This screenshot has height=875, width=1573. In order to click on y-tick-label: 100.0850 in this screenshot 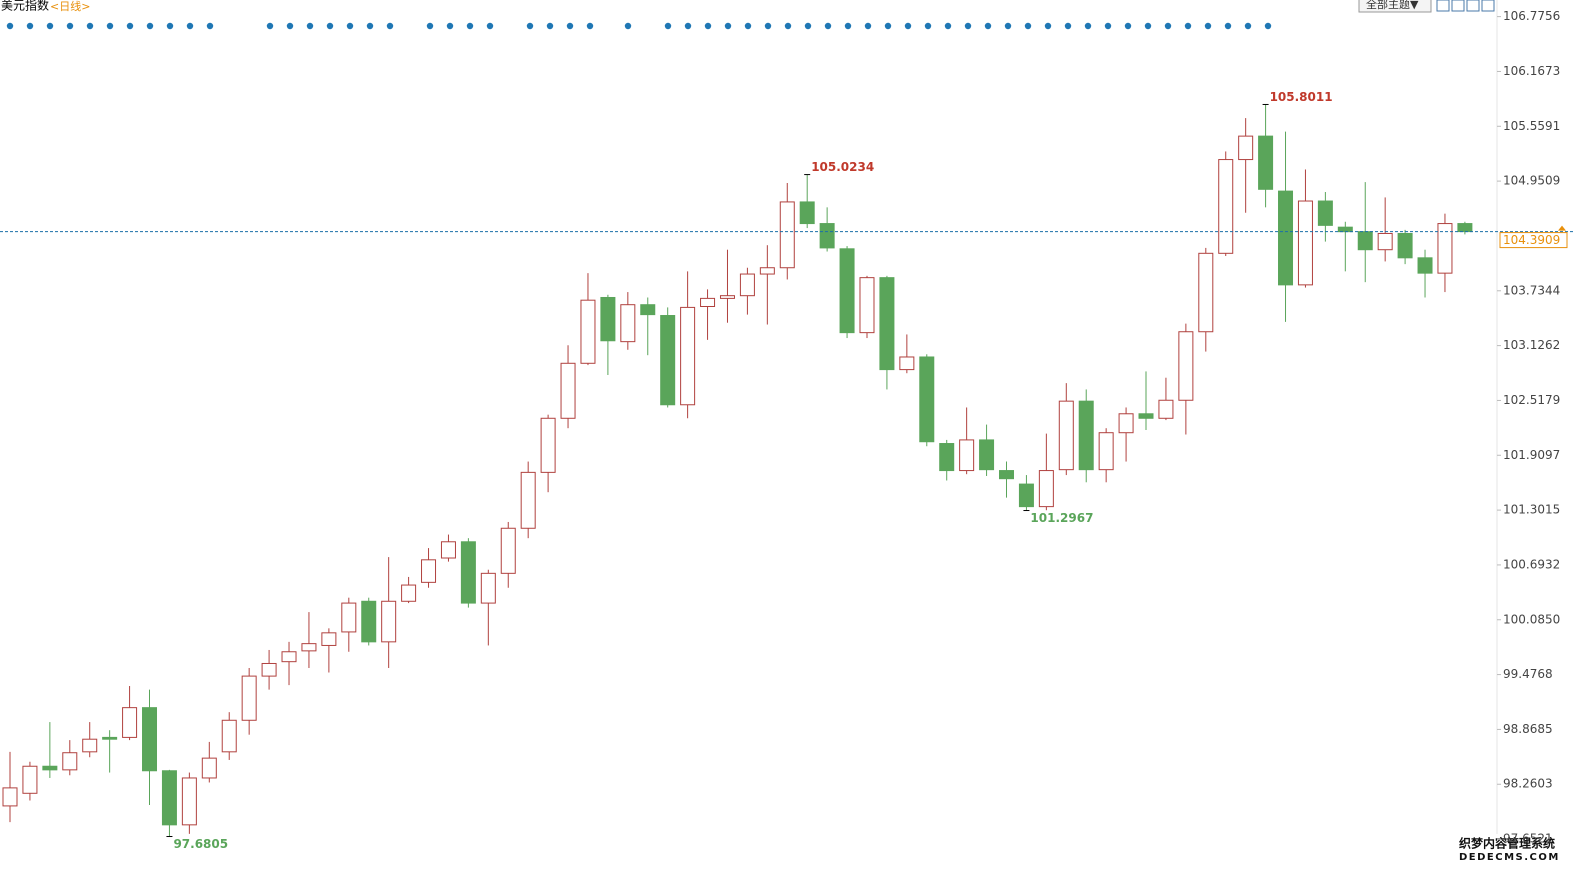, I will do `click(1531, 619)`.